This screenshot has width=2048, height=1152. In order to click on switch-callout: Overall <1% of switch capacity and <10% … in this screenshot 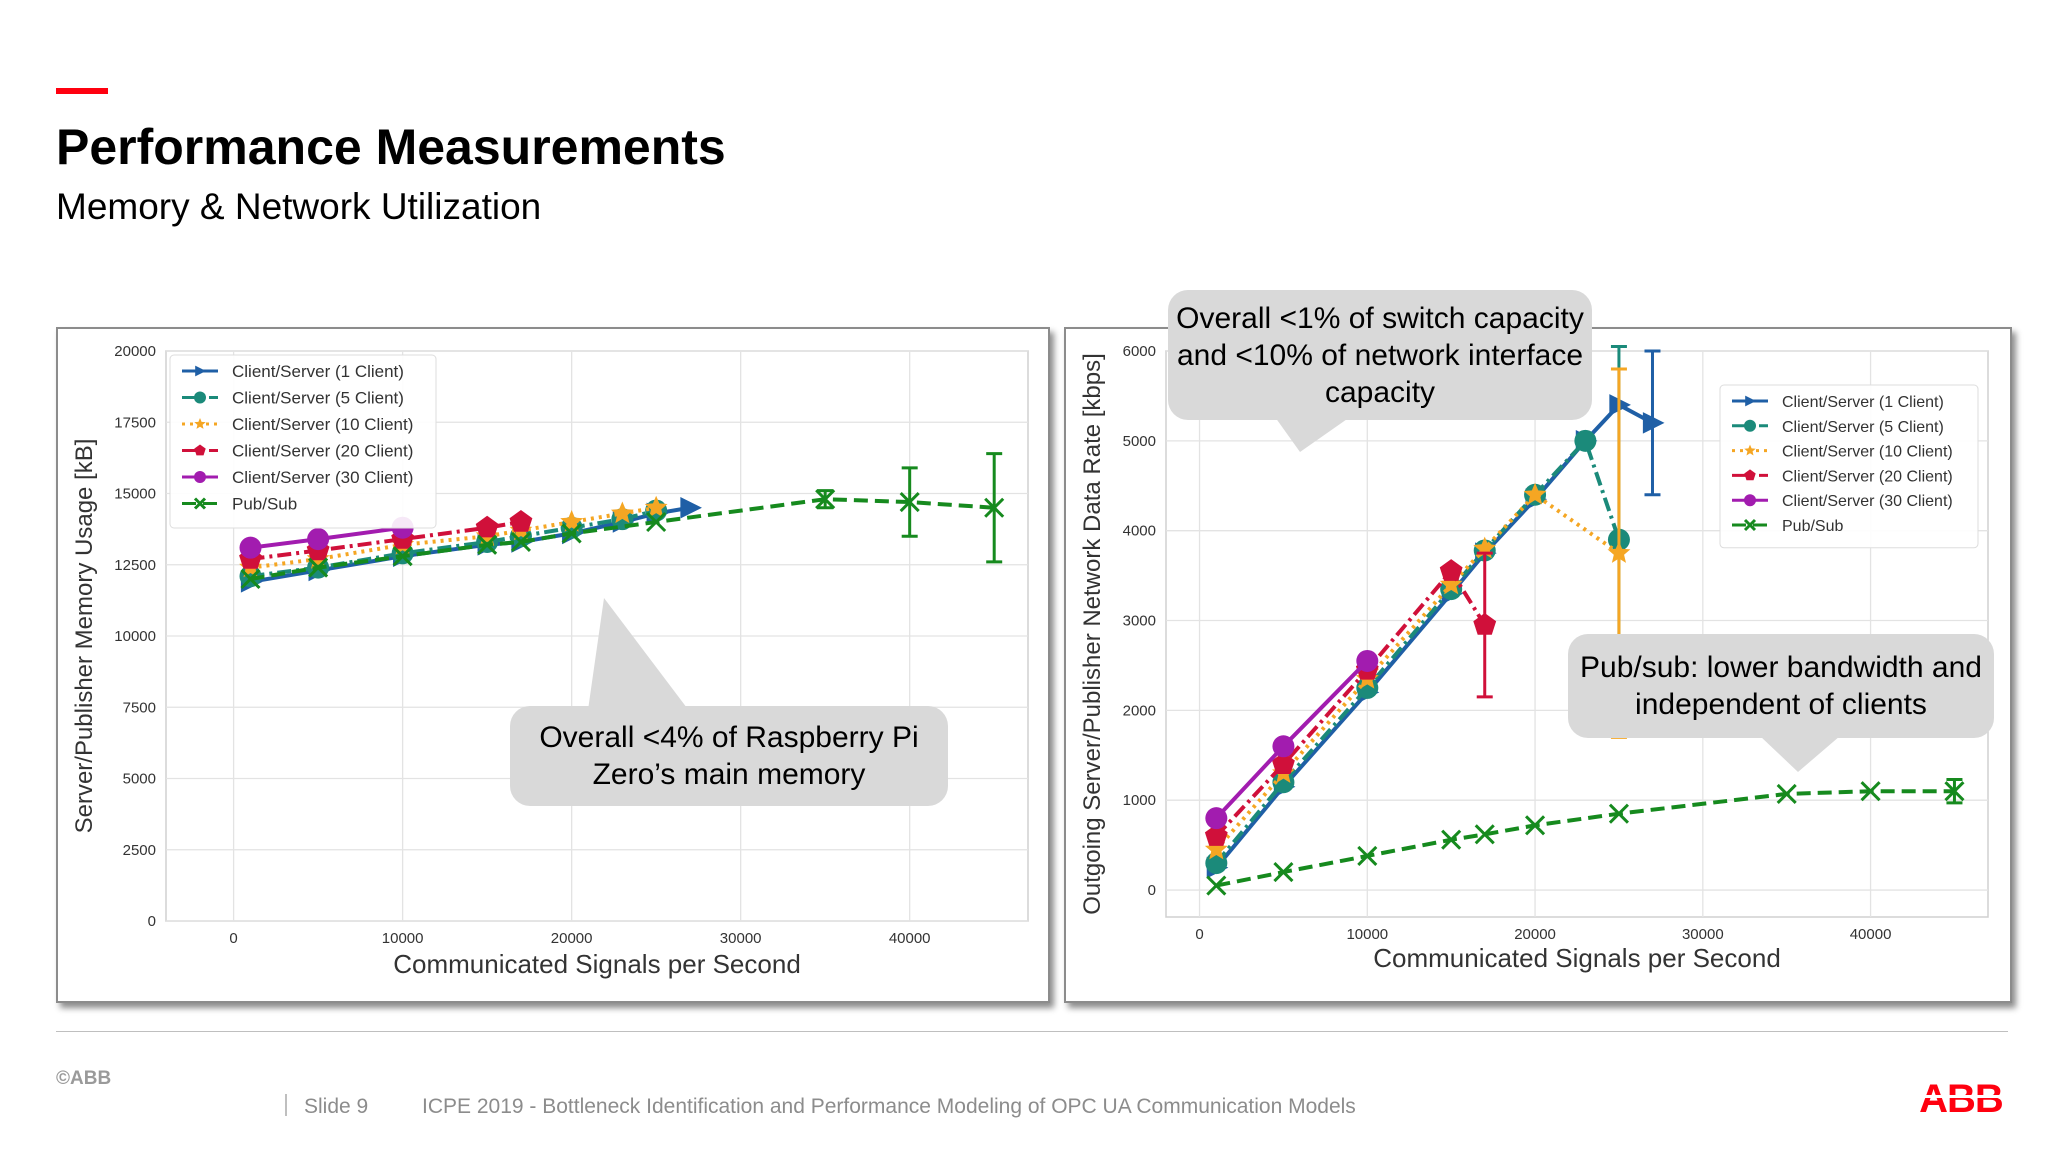, I will do `click(1380, 355)`.